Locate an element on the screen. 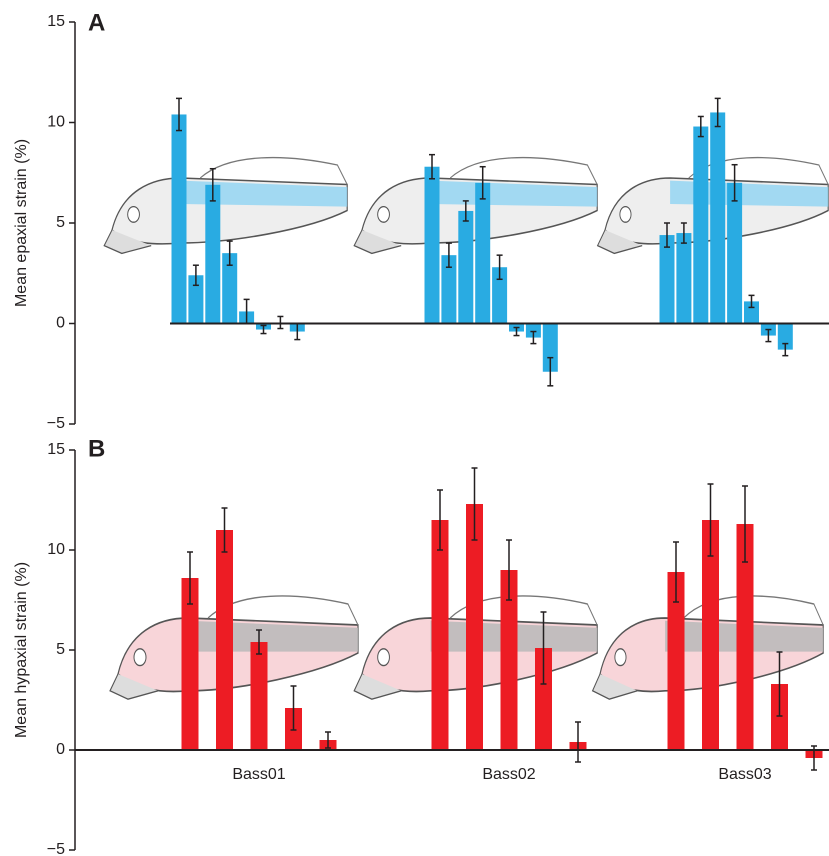  panel-label: A is located at coordinates (96, 22).